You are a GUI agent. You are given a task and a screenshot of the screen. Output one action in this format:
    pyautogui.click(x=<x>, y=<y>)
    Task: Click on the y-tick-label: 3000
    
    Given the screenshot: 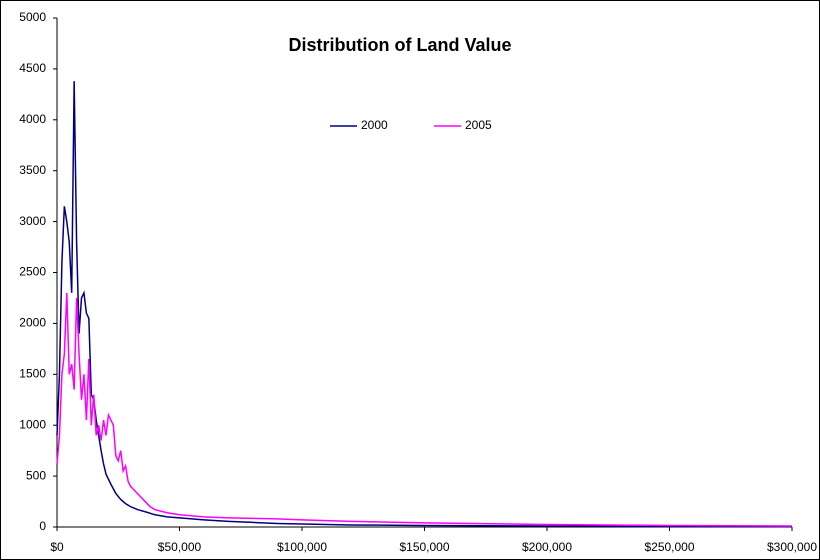 What is the action you would take?
    pyautogui.click(x=32, y=221)
    